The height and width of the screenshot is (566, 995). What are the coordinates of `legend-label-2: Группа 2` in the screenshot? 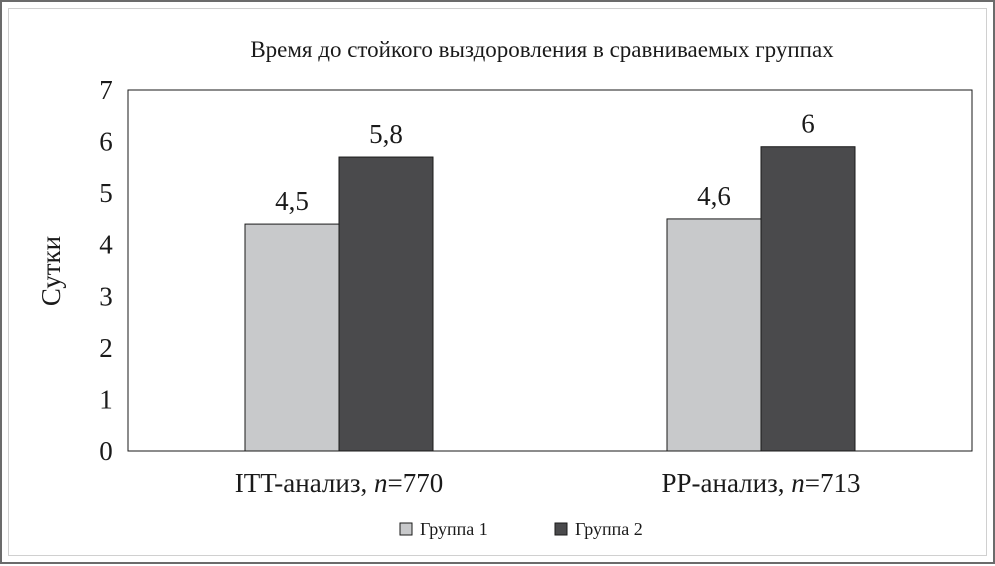 It's located at (609, 529).